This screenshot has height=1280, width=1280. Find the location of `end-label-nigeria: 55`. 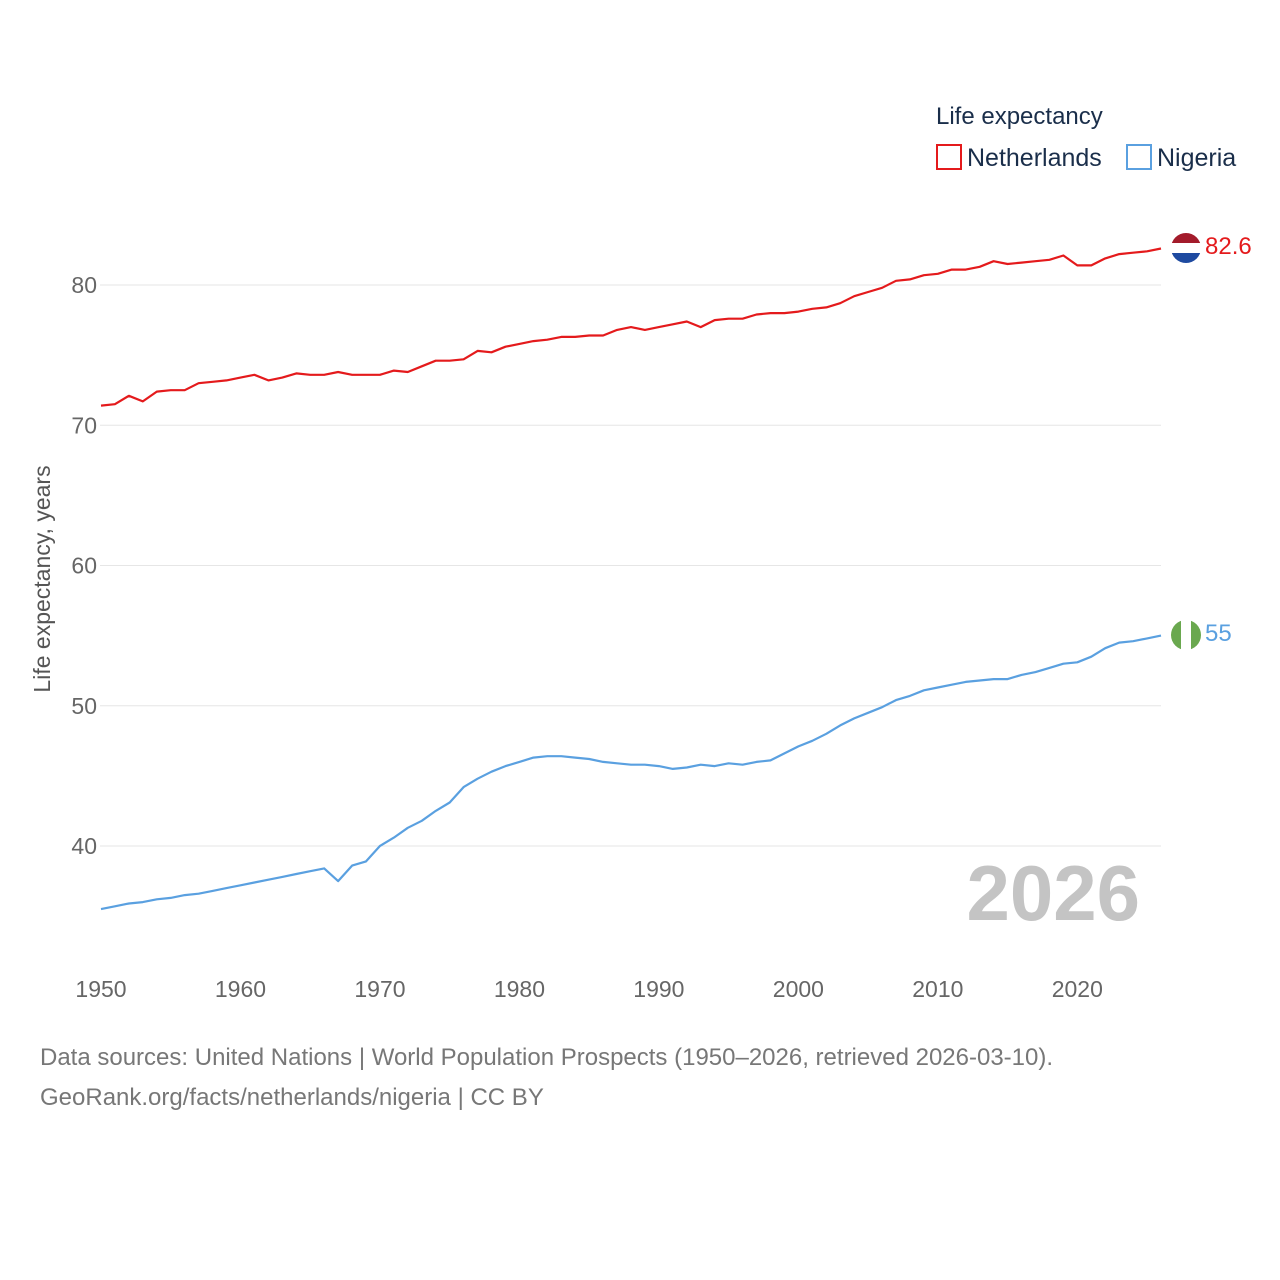

end-label-nigeria: 55 is located at coordinates (1218, 633).